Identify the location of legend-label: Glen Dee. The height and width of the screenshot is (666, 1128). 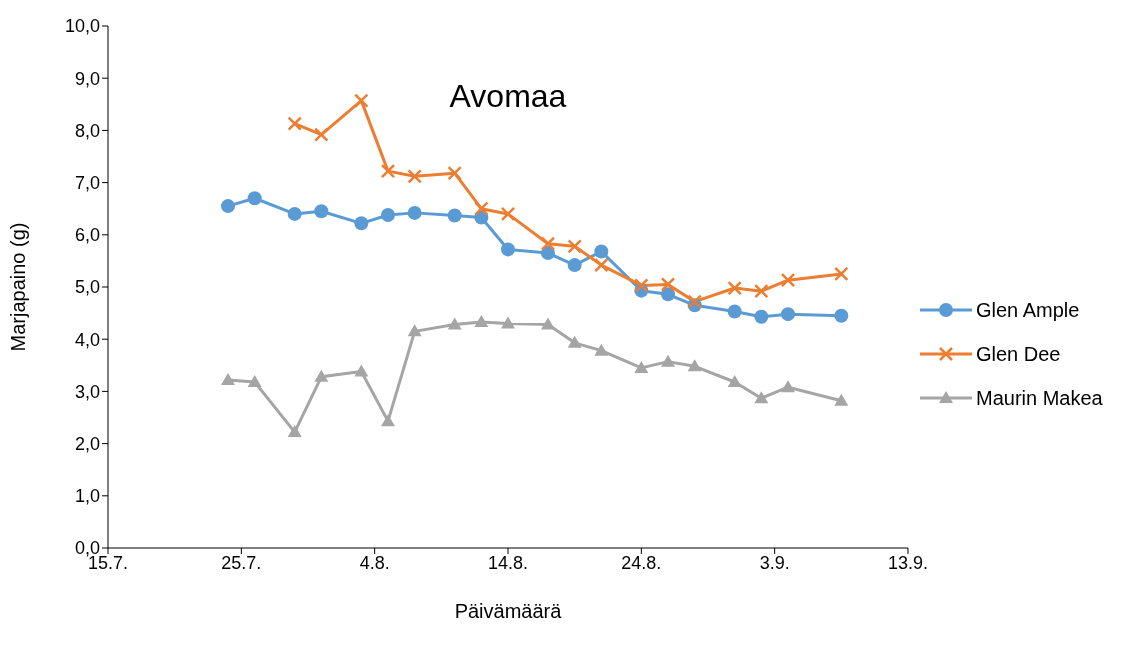
(1018, 354).